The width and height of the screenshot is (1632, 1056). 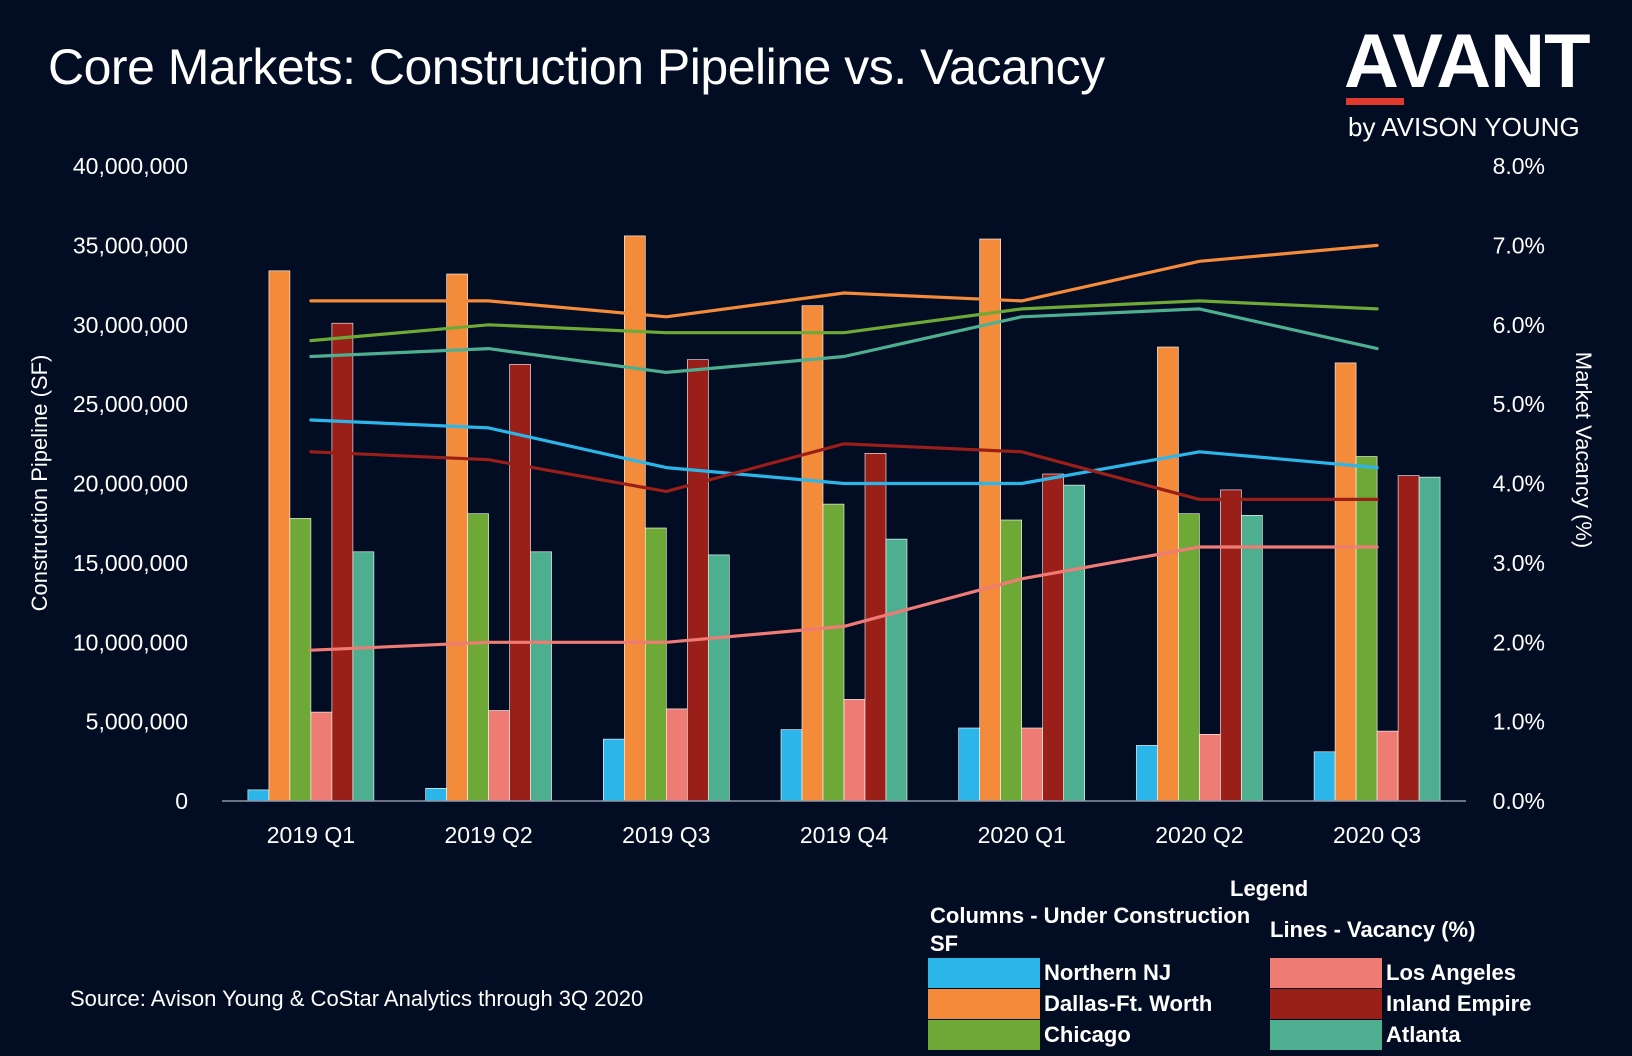 I want to click on y2-tick-label: 3.0%, so click(x=1519, y=563).